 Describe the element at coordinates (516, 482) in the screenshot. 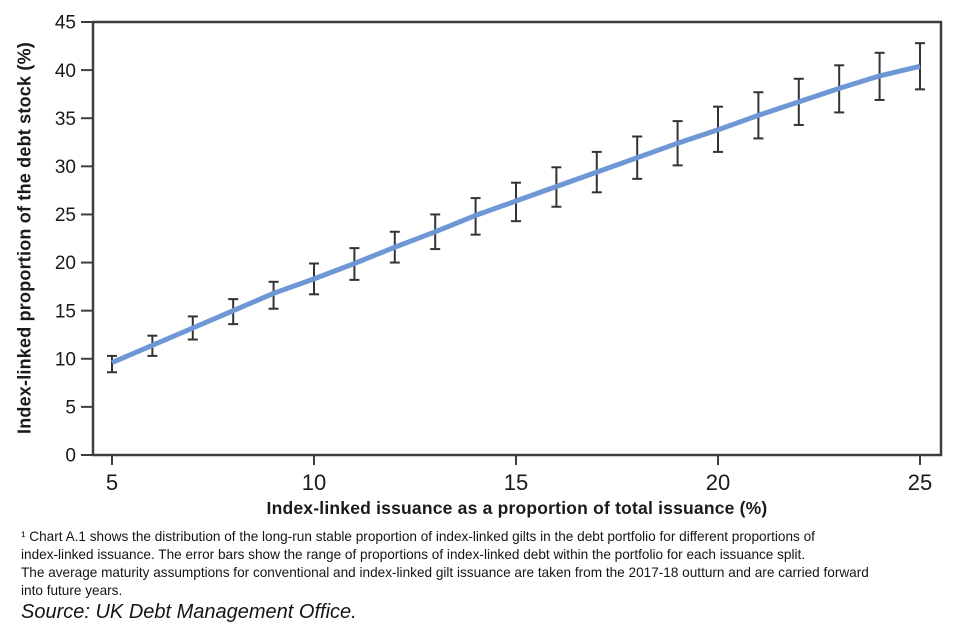

I see `x-tick-label: 15` at that location.